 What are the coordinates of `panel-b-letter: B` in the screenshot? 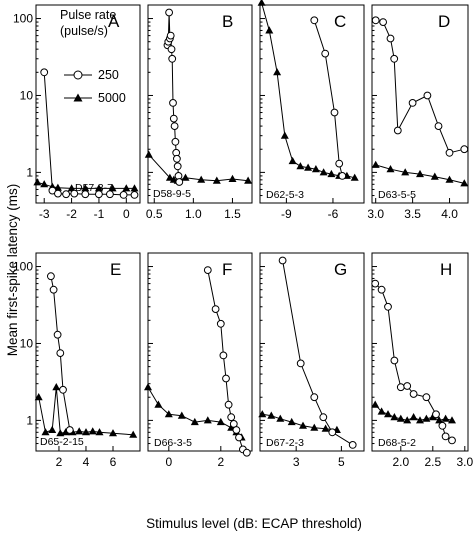 It's located at (227, 21).